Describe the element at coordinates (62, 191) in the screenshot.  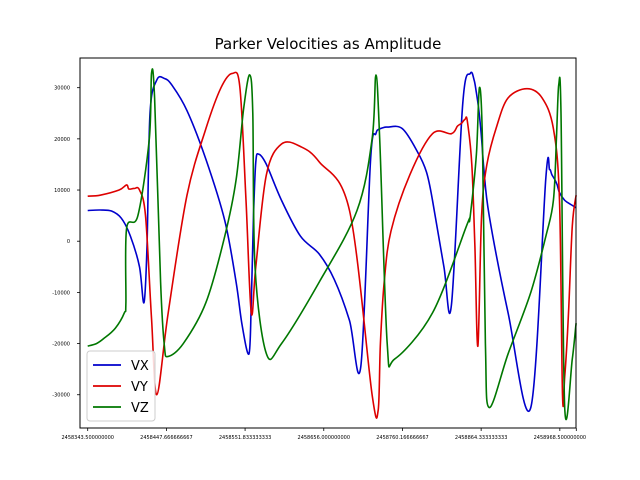
I see `y-tick-label: 10000` at that location.